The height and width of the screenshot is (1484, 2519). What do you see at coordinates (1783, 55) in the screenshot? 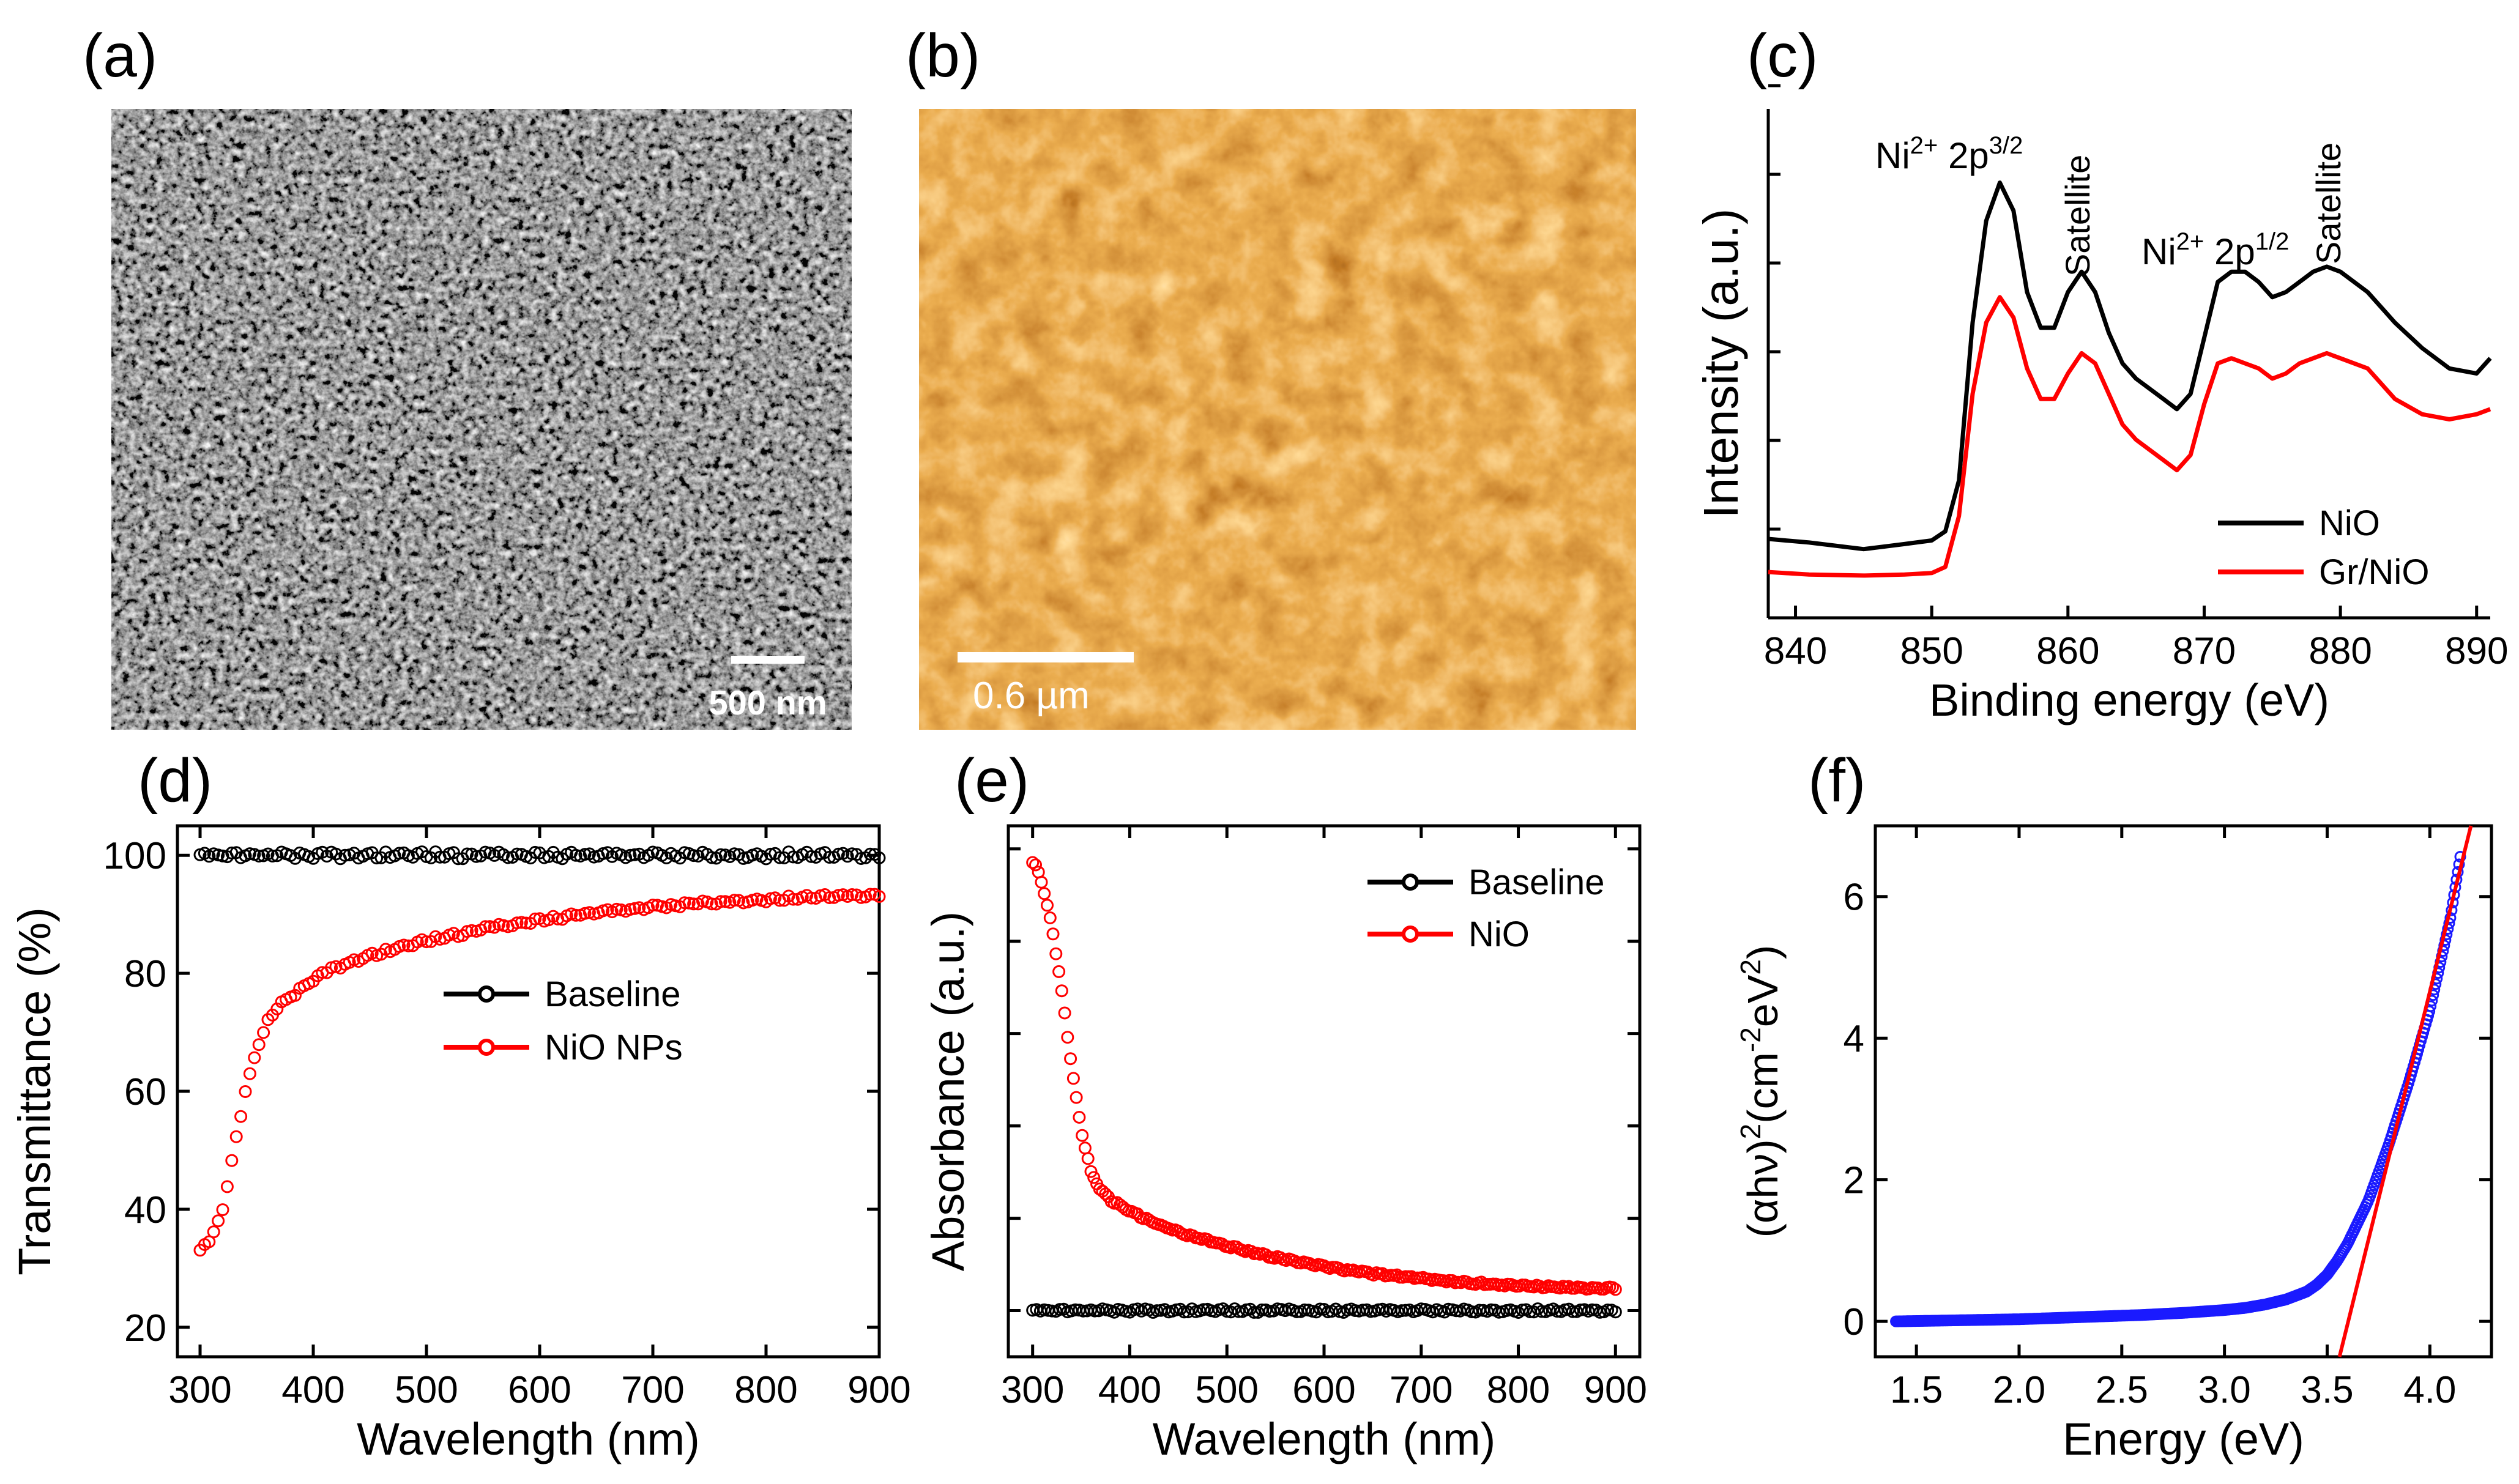
I see `panel-label-c: (c)` at bounding box center [1783, 55].